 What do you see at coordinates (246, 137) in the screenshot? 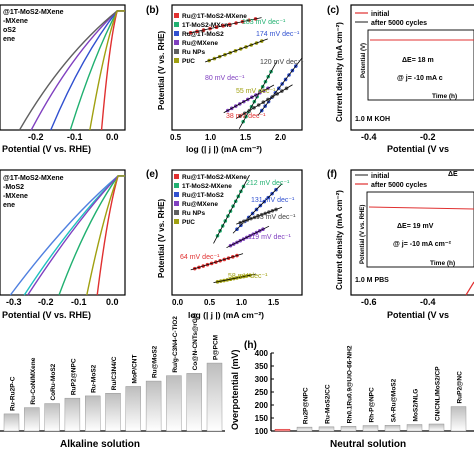
I see `panel-b-xtick-3: 1.5` at bounding box center [246, 137].